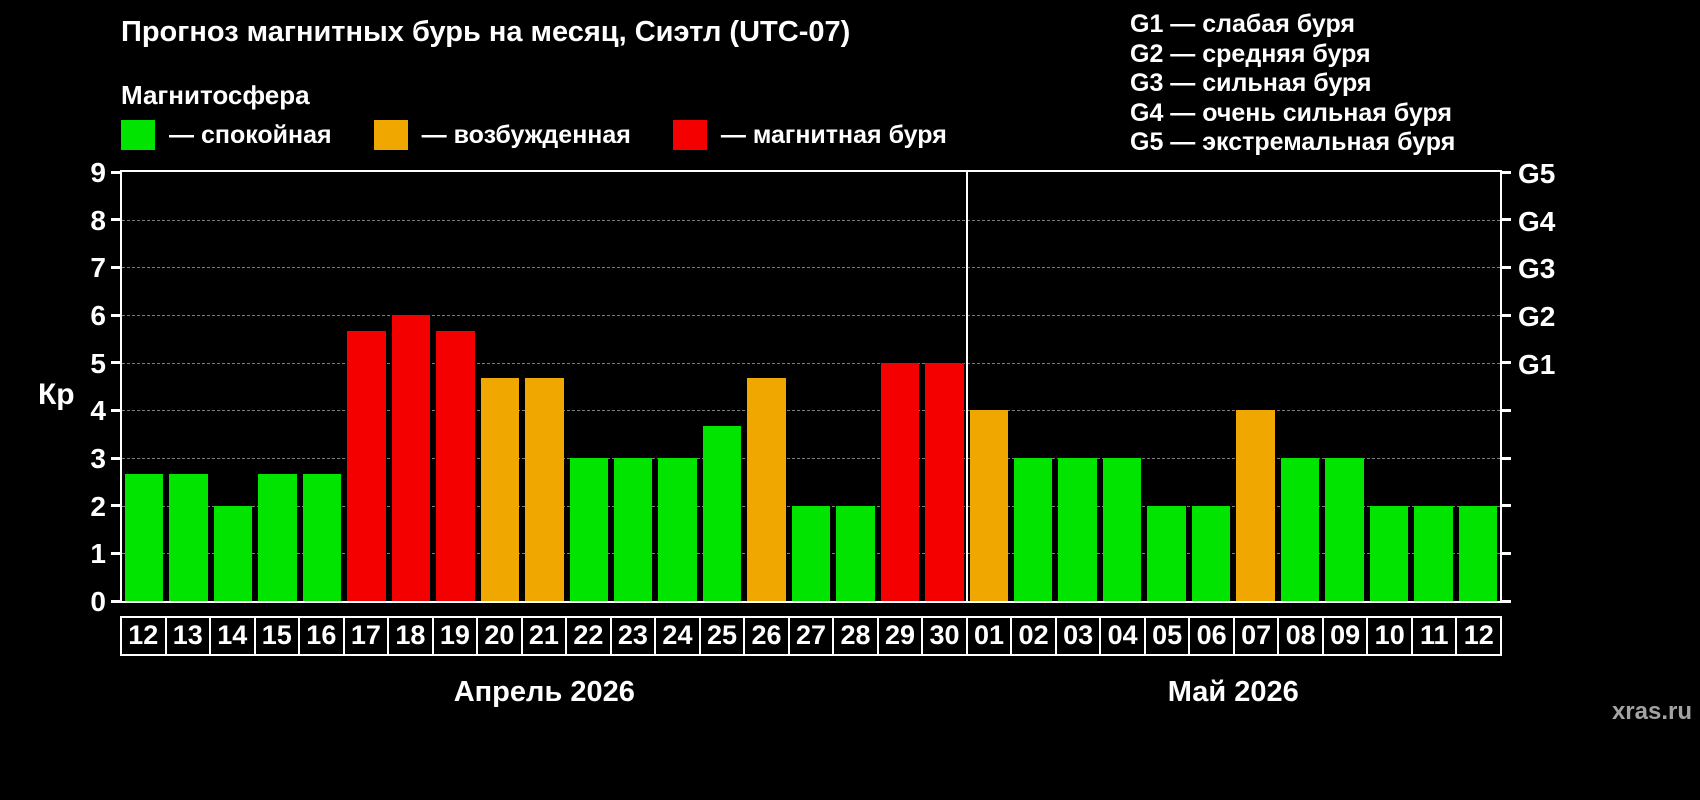 This screenshot has width=1700, height=800. Describe the element at coordinates (98, 172) in the screenshot. I see `ytick-label-9: 9` at that location.